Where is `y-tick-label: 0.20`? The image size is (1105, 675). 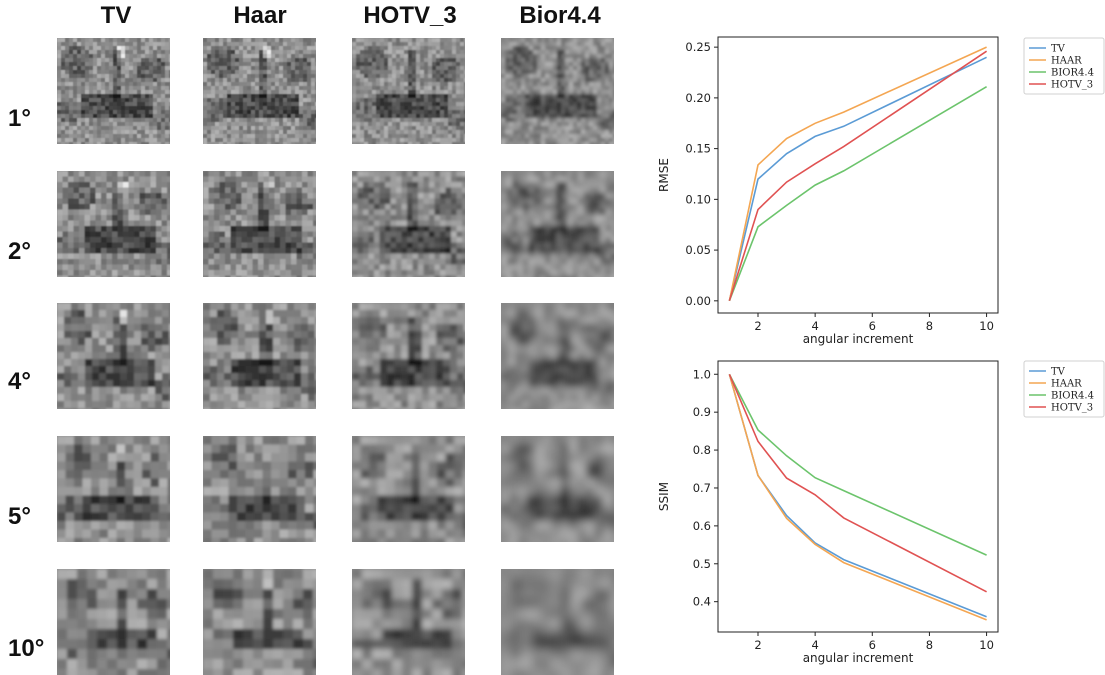
y-tick-label: 0.20 is located at coordinates (698, 98).